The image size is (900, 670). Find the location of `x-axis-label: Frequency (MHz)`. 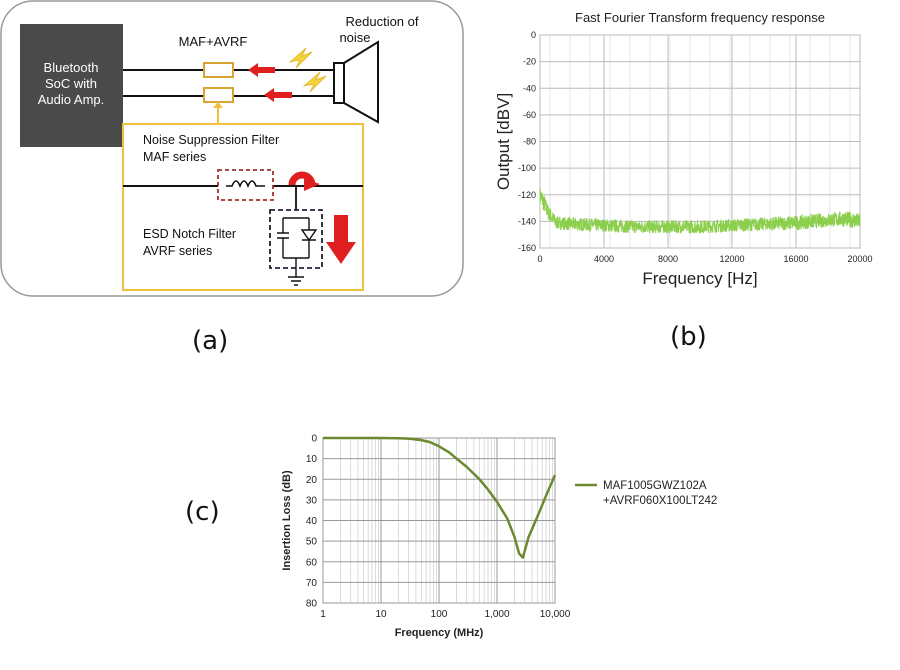

x-axis-label: Frequency (MHz) is located at coordinates (439, 633).